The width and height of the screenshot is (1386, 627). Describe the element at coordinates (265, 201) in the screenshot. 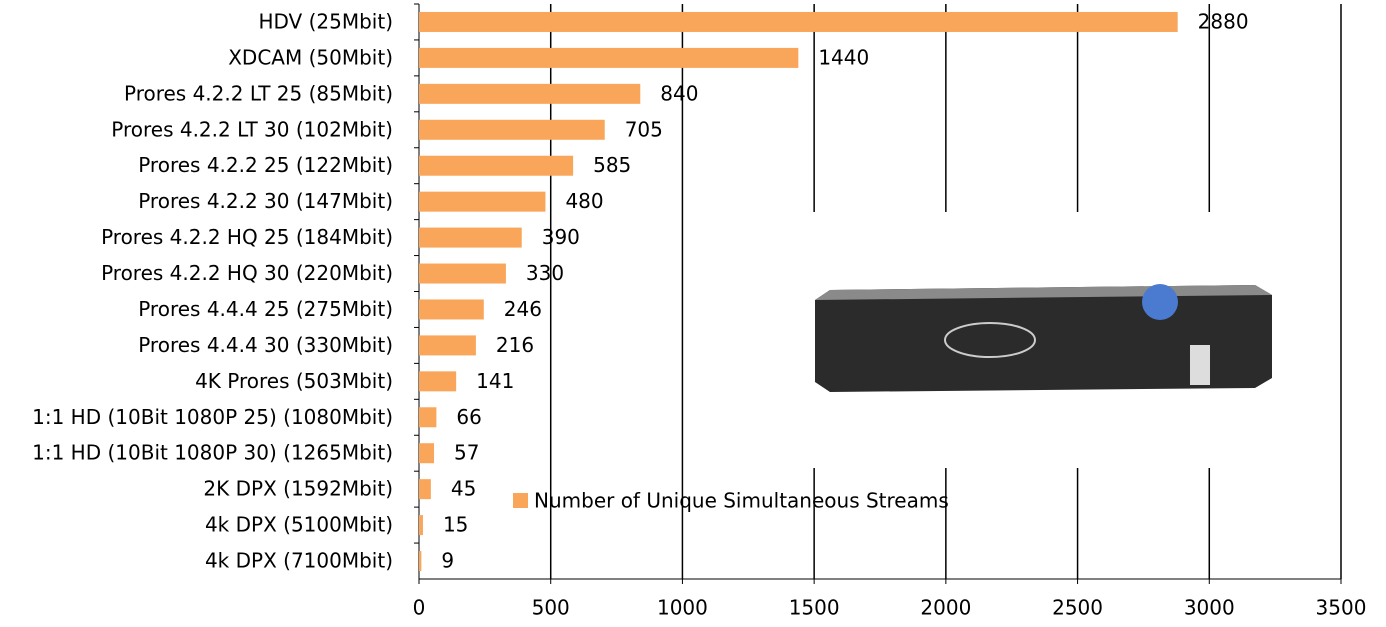

I see `y-tick-label: Prores 4.2.2 30 (147Mbit)` at that location.